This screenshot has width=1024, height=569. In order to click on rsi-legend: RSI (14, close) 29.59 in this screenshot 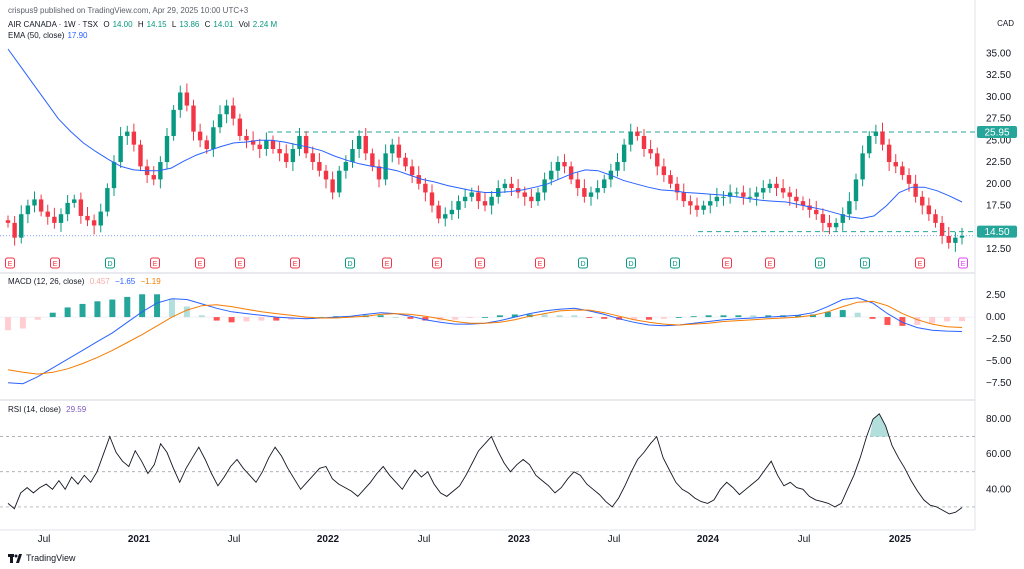, I will do `click(48, 410)`.